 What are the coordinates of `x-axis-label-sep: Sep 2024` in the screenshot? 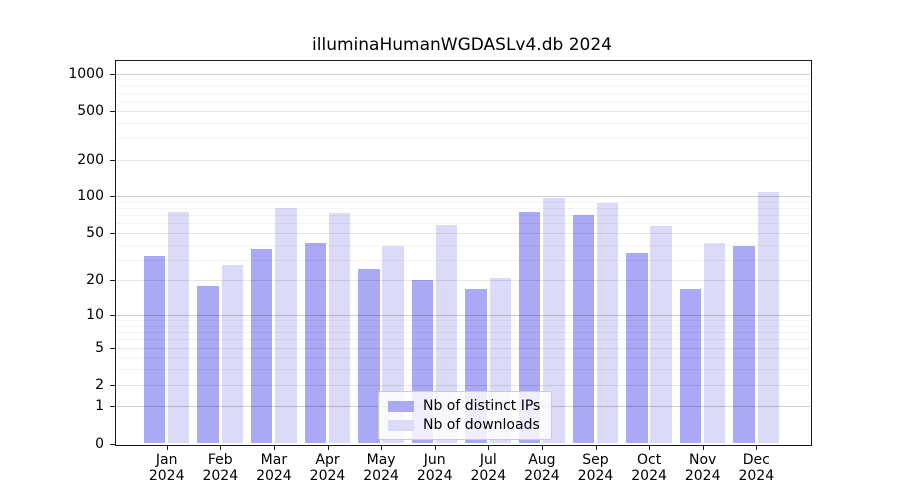 It's located at (596, 468).